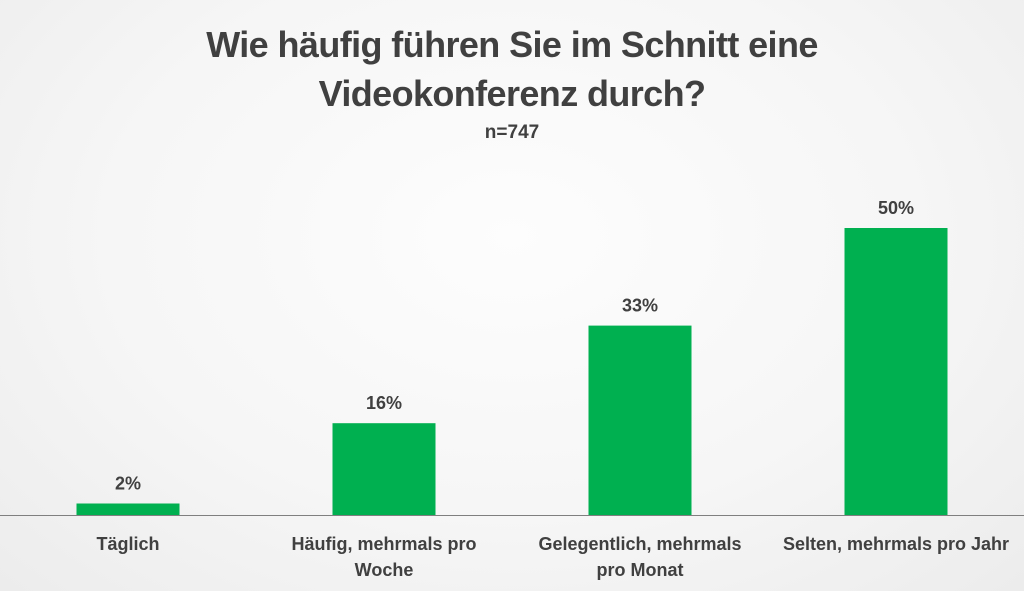 The image size is (1024, 591). I want to click on data-label: 33%, so click(640, 306).